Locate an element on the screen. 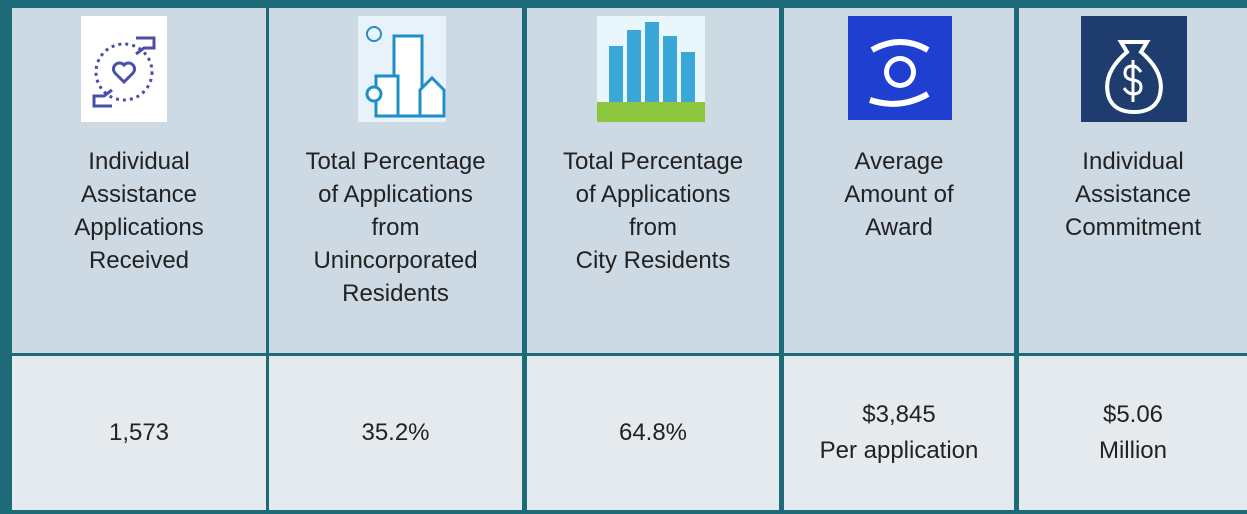 The image size is (1247, 514). value-cell: 35.2% is located at coordinates (395, 433).